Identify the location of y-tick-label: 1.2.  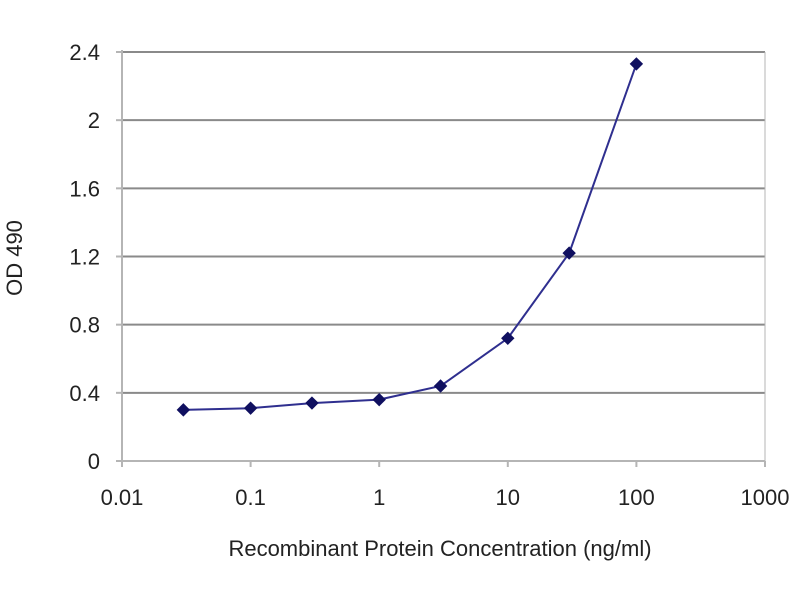
(84, 257).